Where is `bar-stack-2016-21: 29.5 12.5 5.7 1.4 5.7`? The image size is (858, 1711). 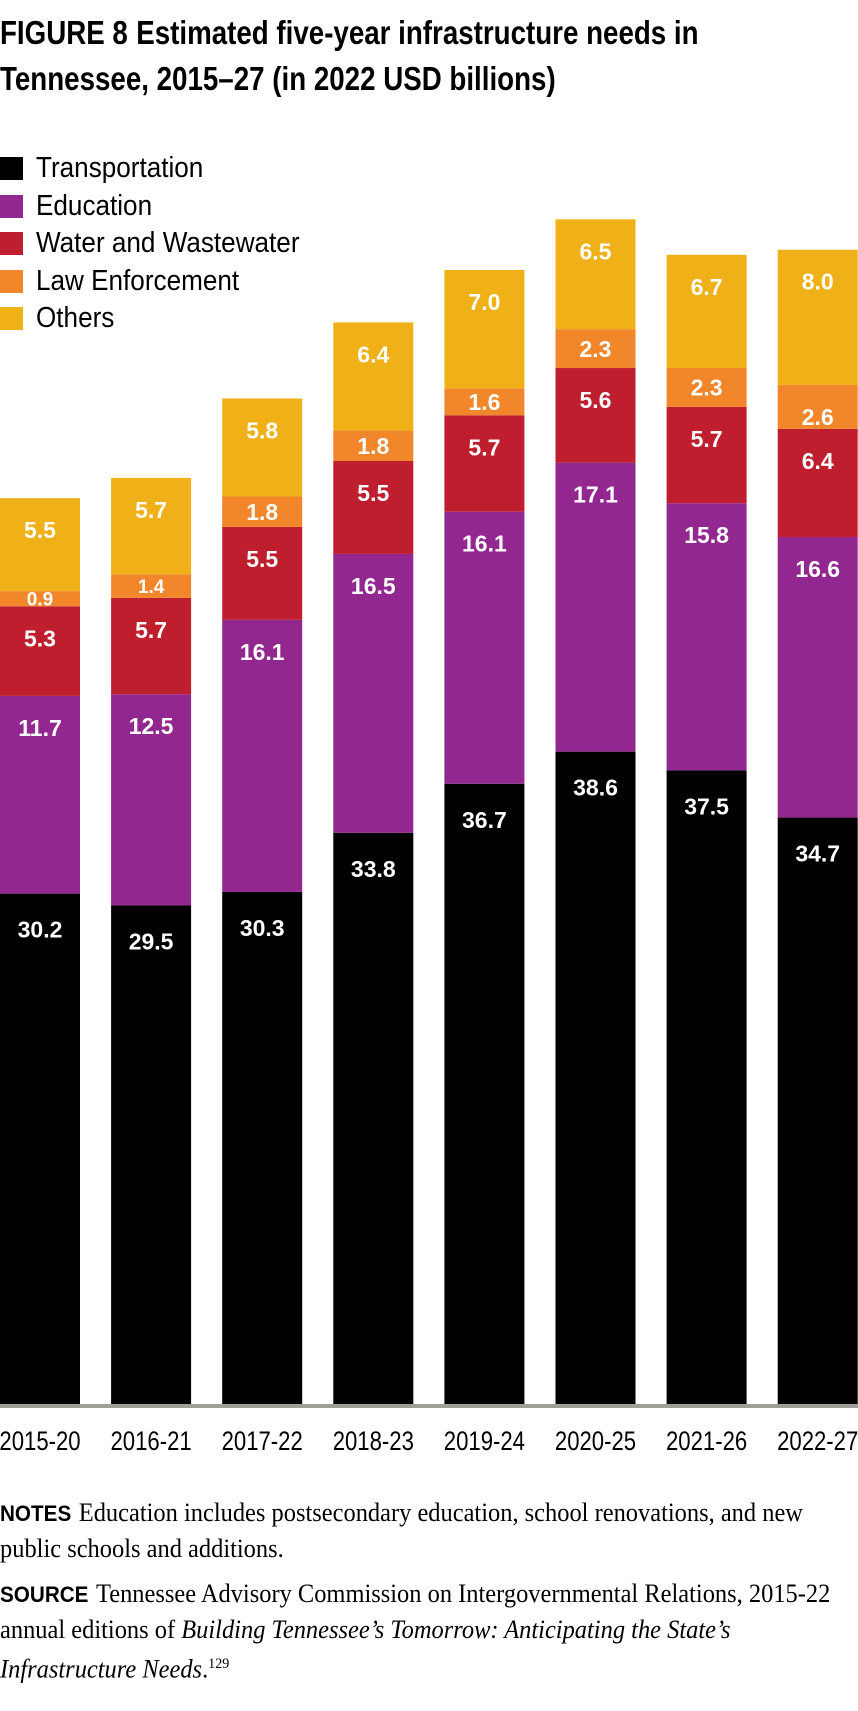 bar-stack-2016-21: 29.5 12.5 5.7 1.4 5.7 is located at coordinates (151, 940).